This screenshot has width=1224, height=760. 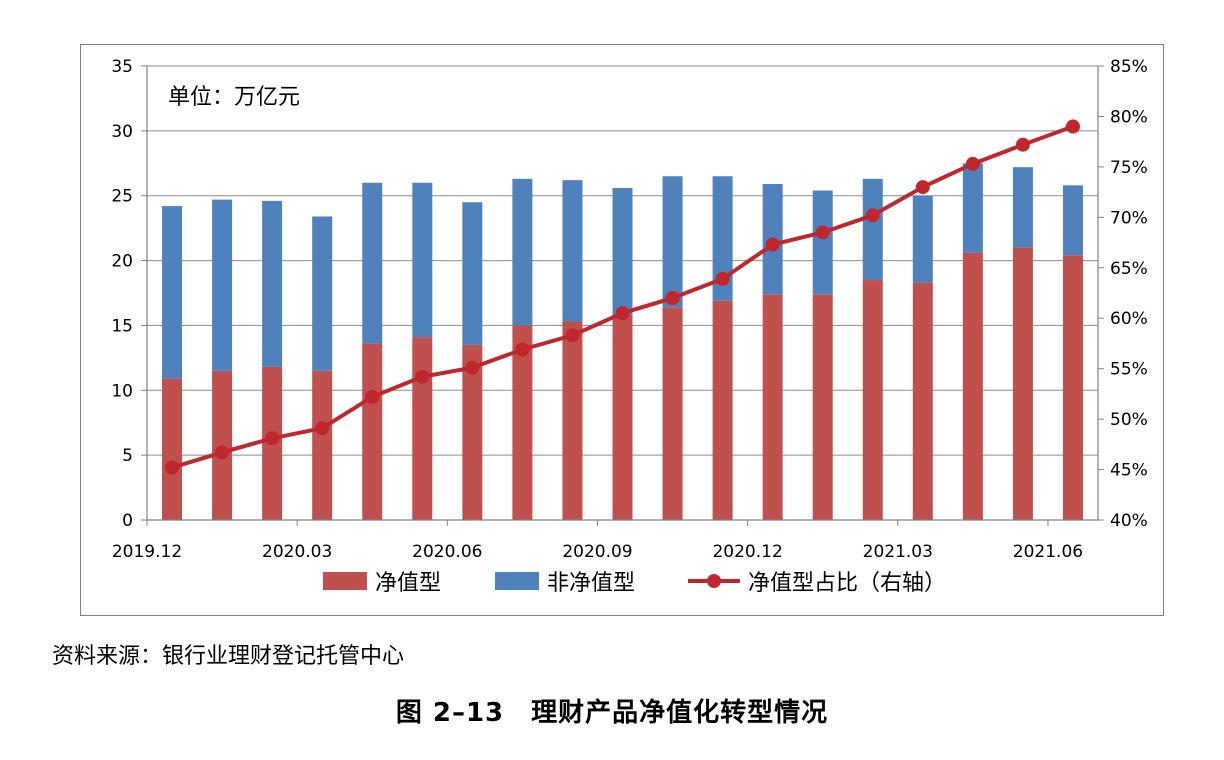 I want to click on y-right-tick-label: 80%, so click(x=1129, y=117).